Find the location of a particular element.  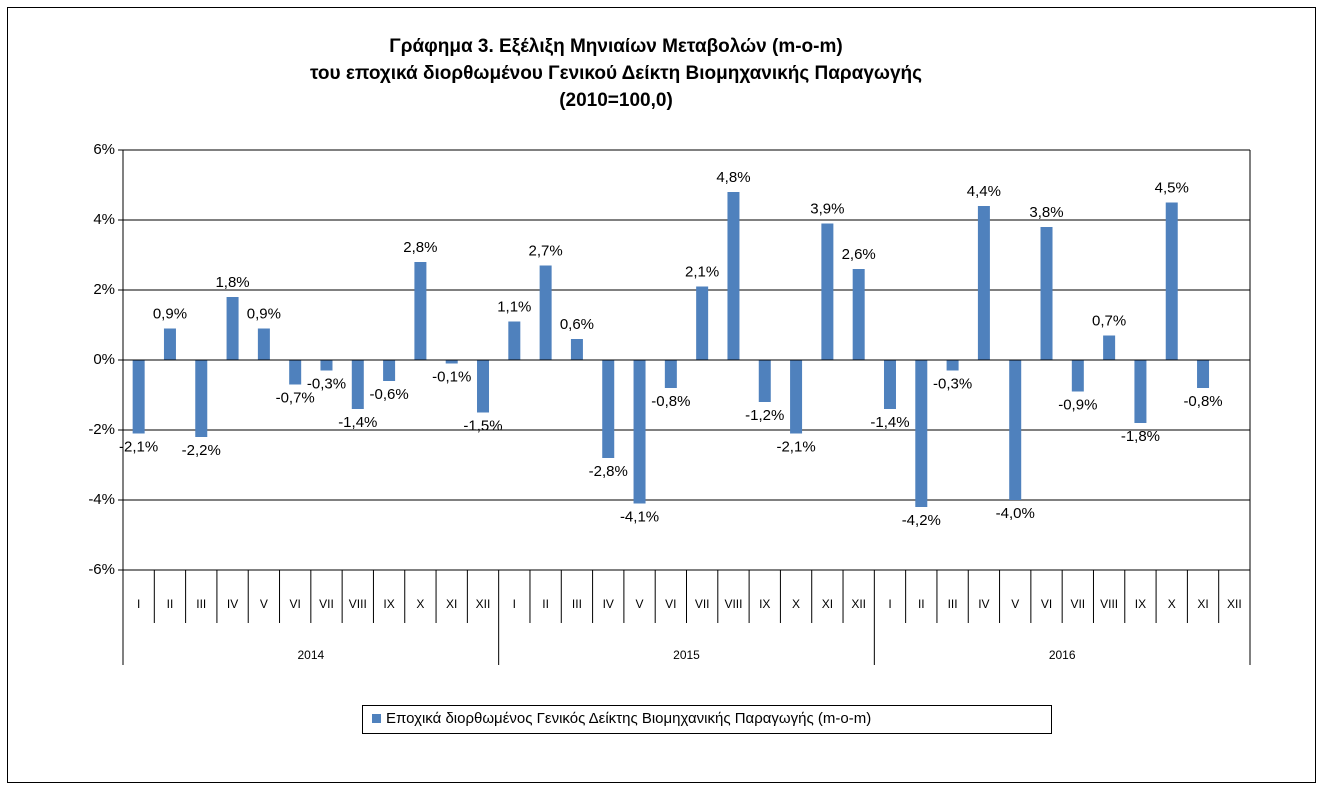

year-label: 2014 is located at coordinates (310, 655).